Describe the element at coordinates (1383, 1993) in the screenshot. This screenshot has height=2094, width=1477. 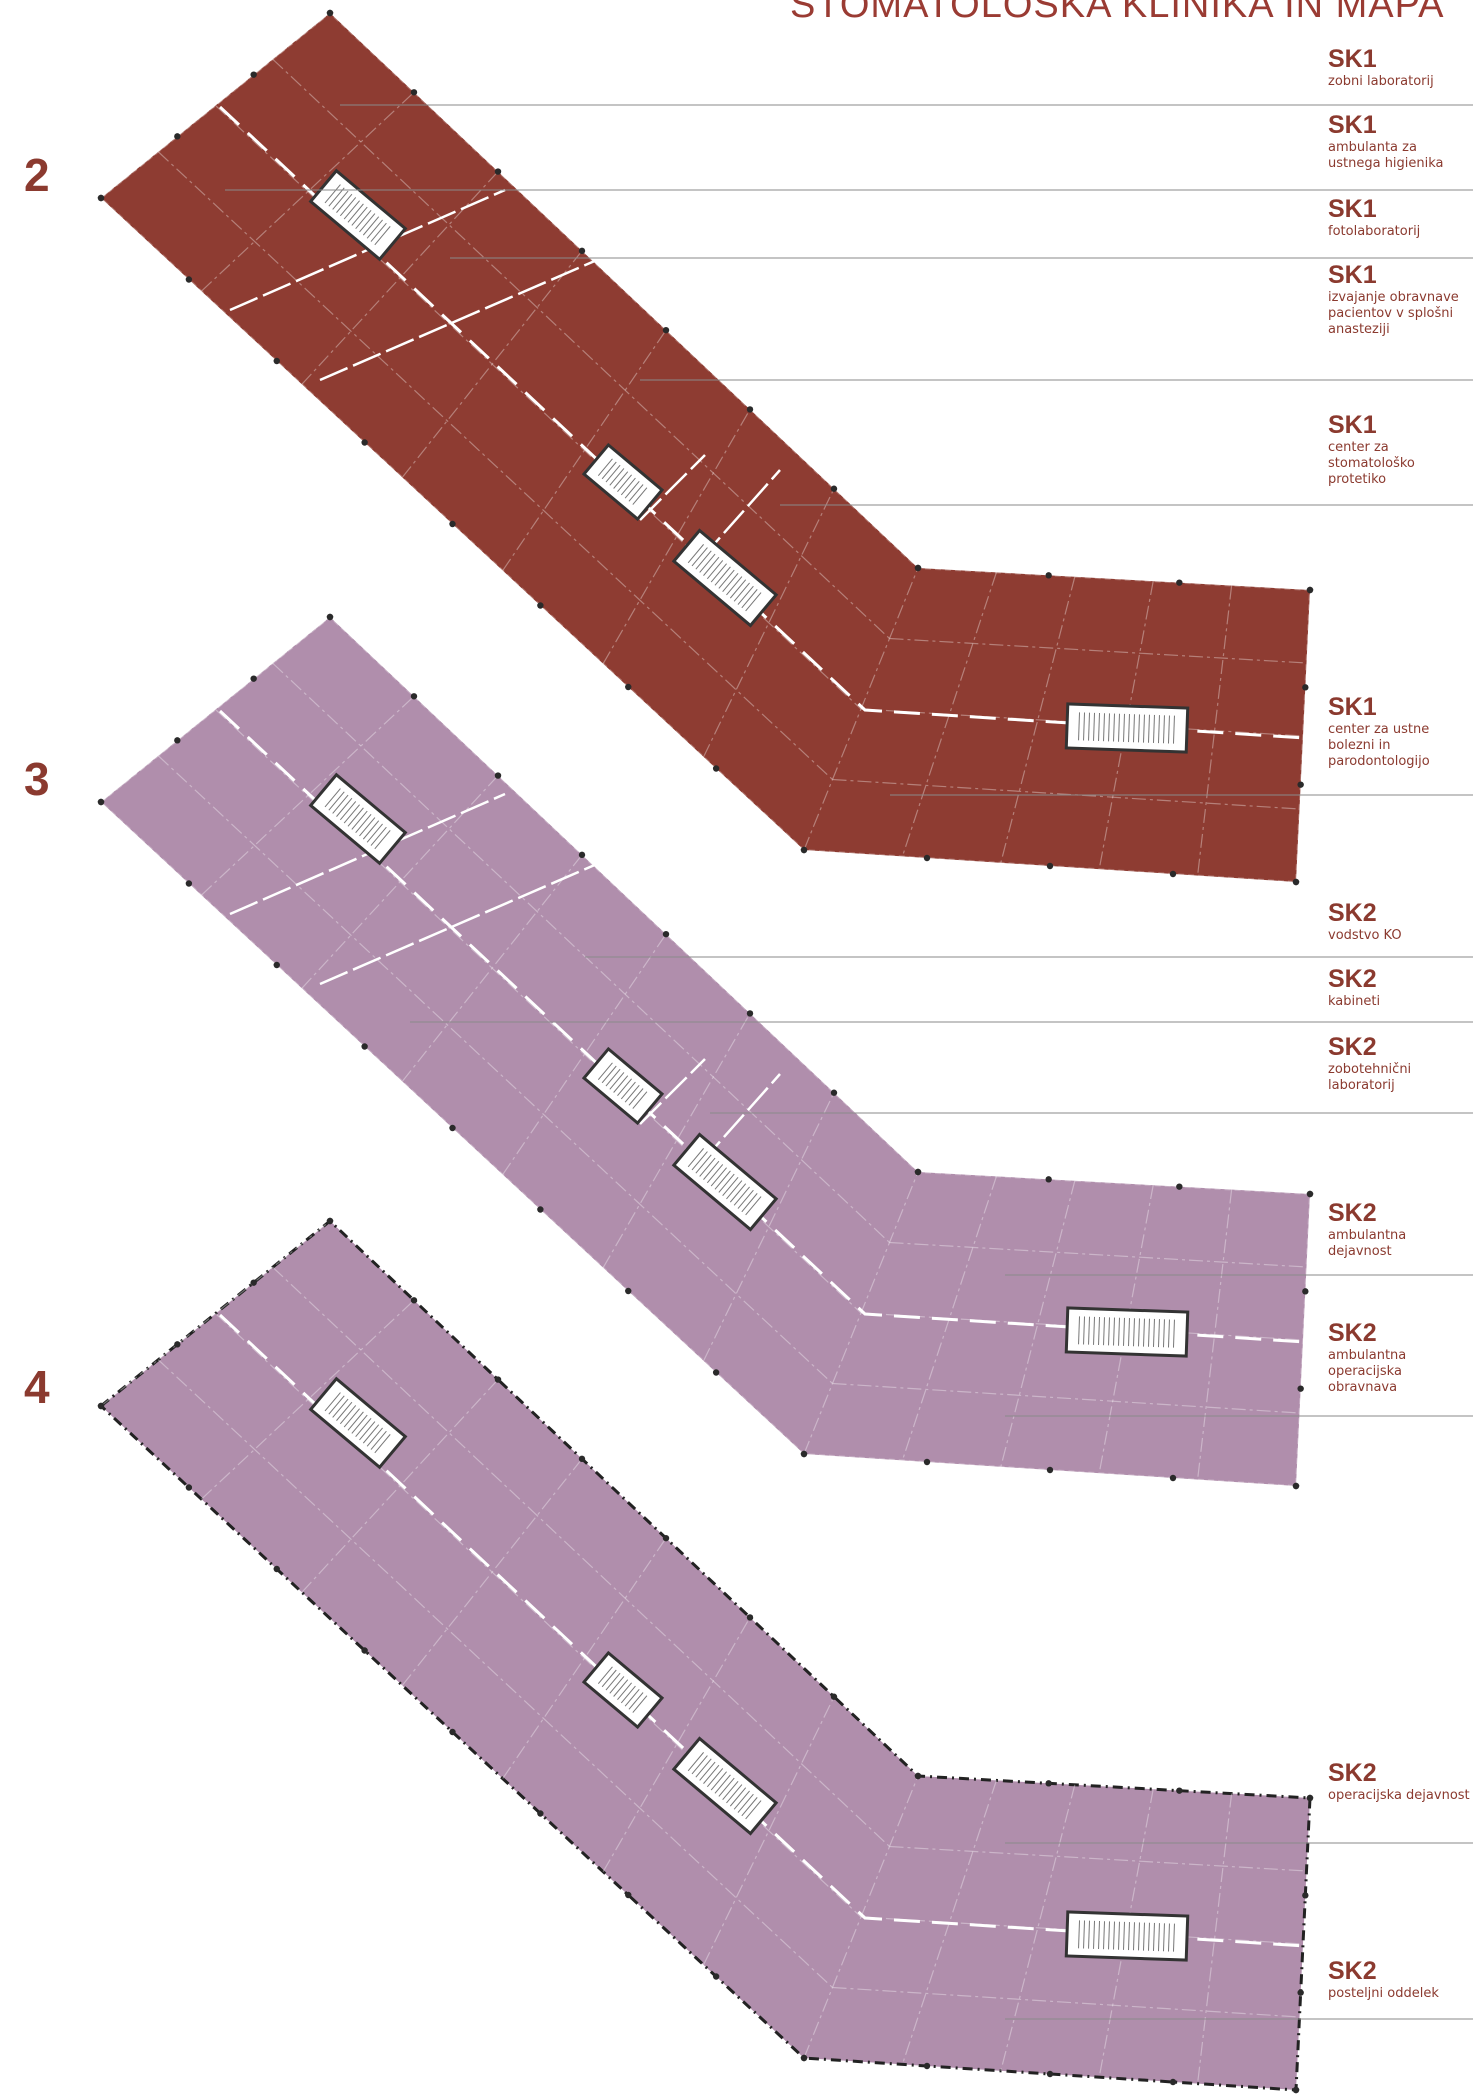
I see `room-name: posteljni oddelek` at that location.